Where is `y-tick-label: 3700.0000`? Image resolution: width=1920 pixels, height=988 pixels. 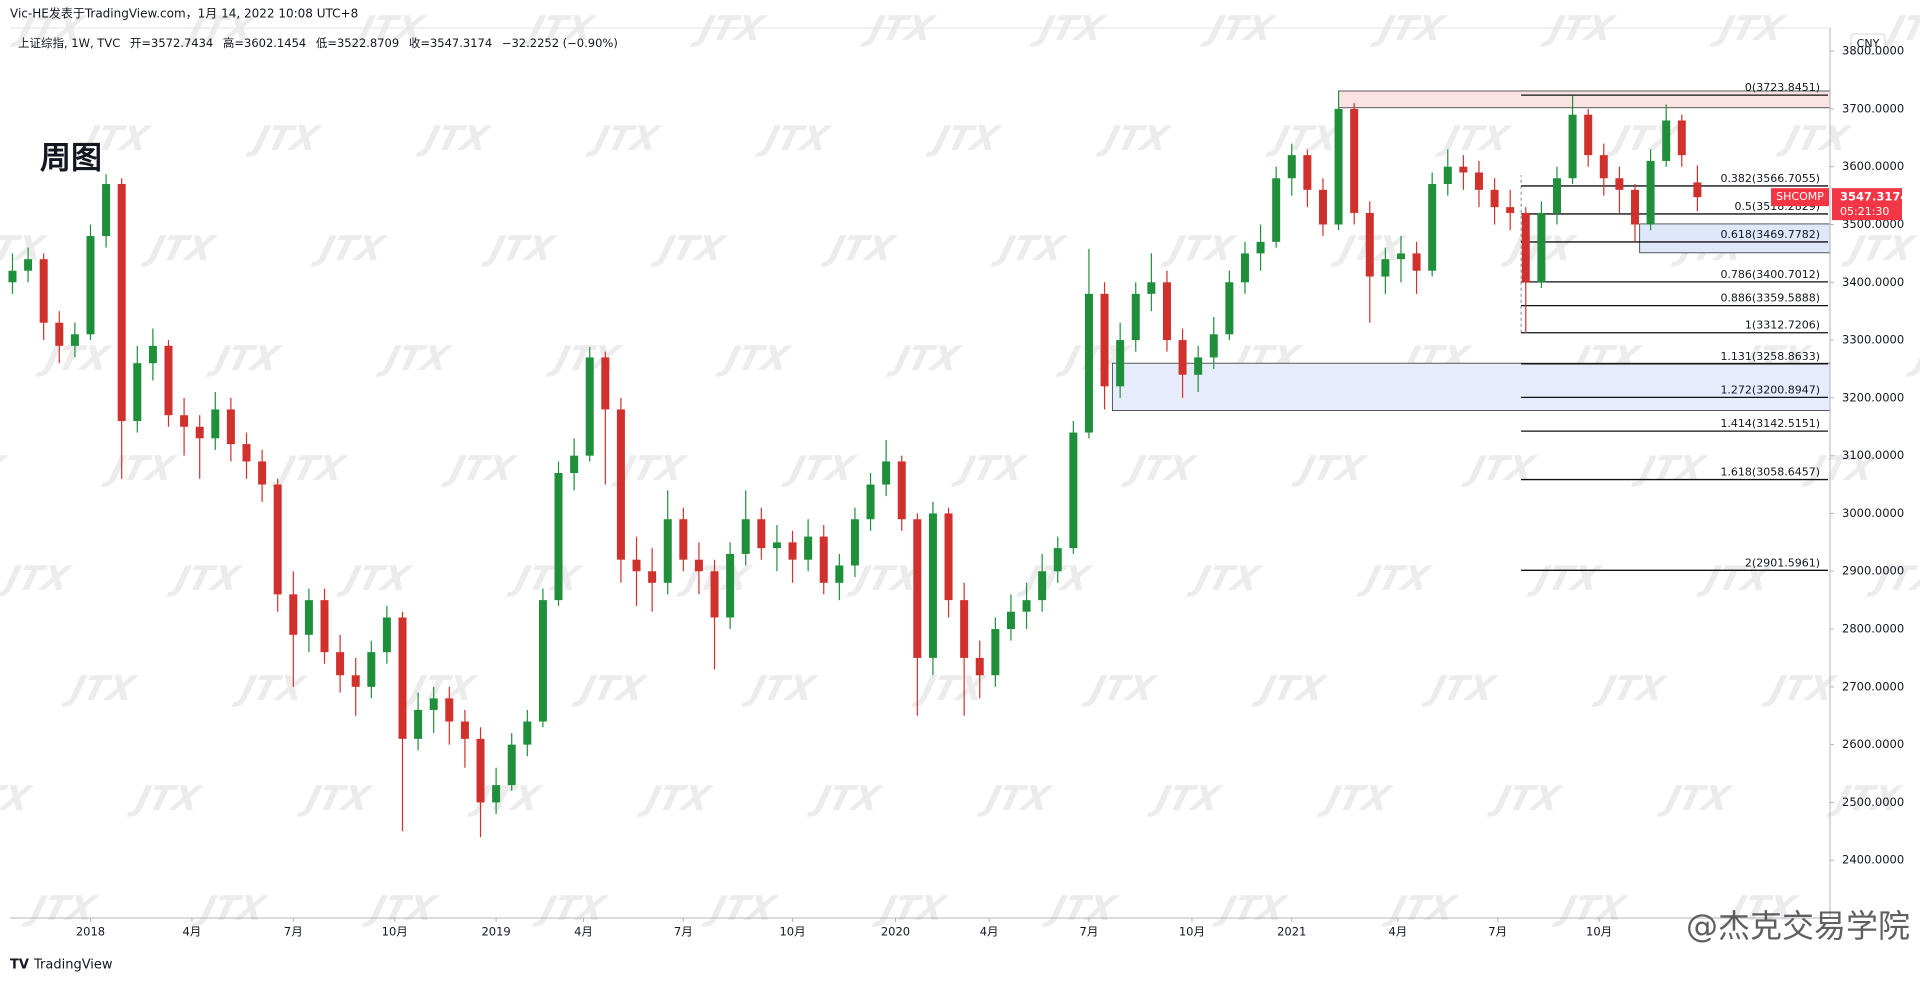
y-tick-label: 3700.0000 is located at coordinates (1873, 108).